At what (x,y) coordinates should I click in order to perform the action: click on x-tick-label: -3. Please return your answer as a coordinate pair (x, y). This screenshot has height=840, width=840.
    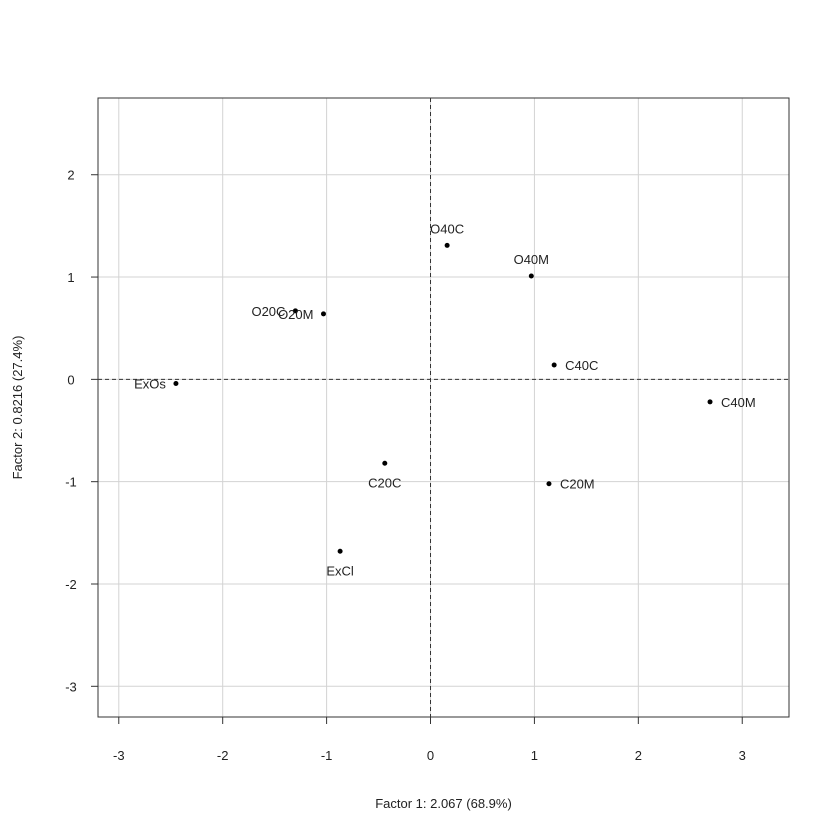
    Looking at the image, I should click on (119, 755).